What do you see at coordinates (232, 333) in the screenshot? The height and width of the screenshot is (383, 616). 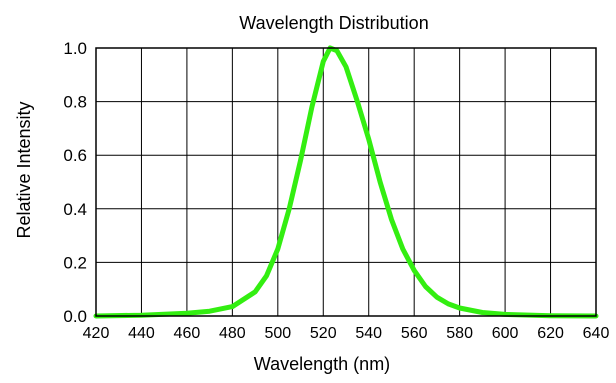 I see `x-tick-label: 480` at bounding box center [232, 333].